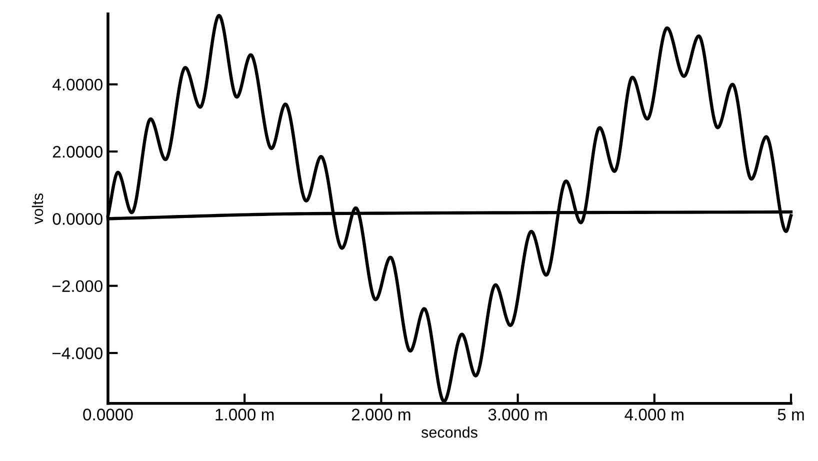  What do you see at coordinates (449, 432) in the screenshot?
I see `x-axis-title: seconds` at bounding box center [449, 432].